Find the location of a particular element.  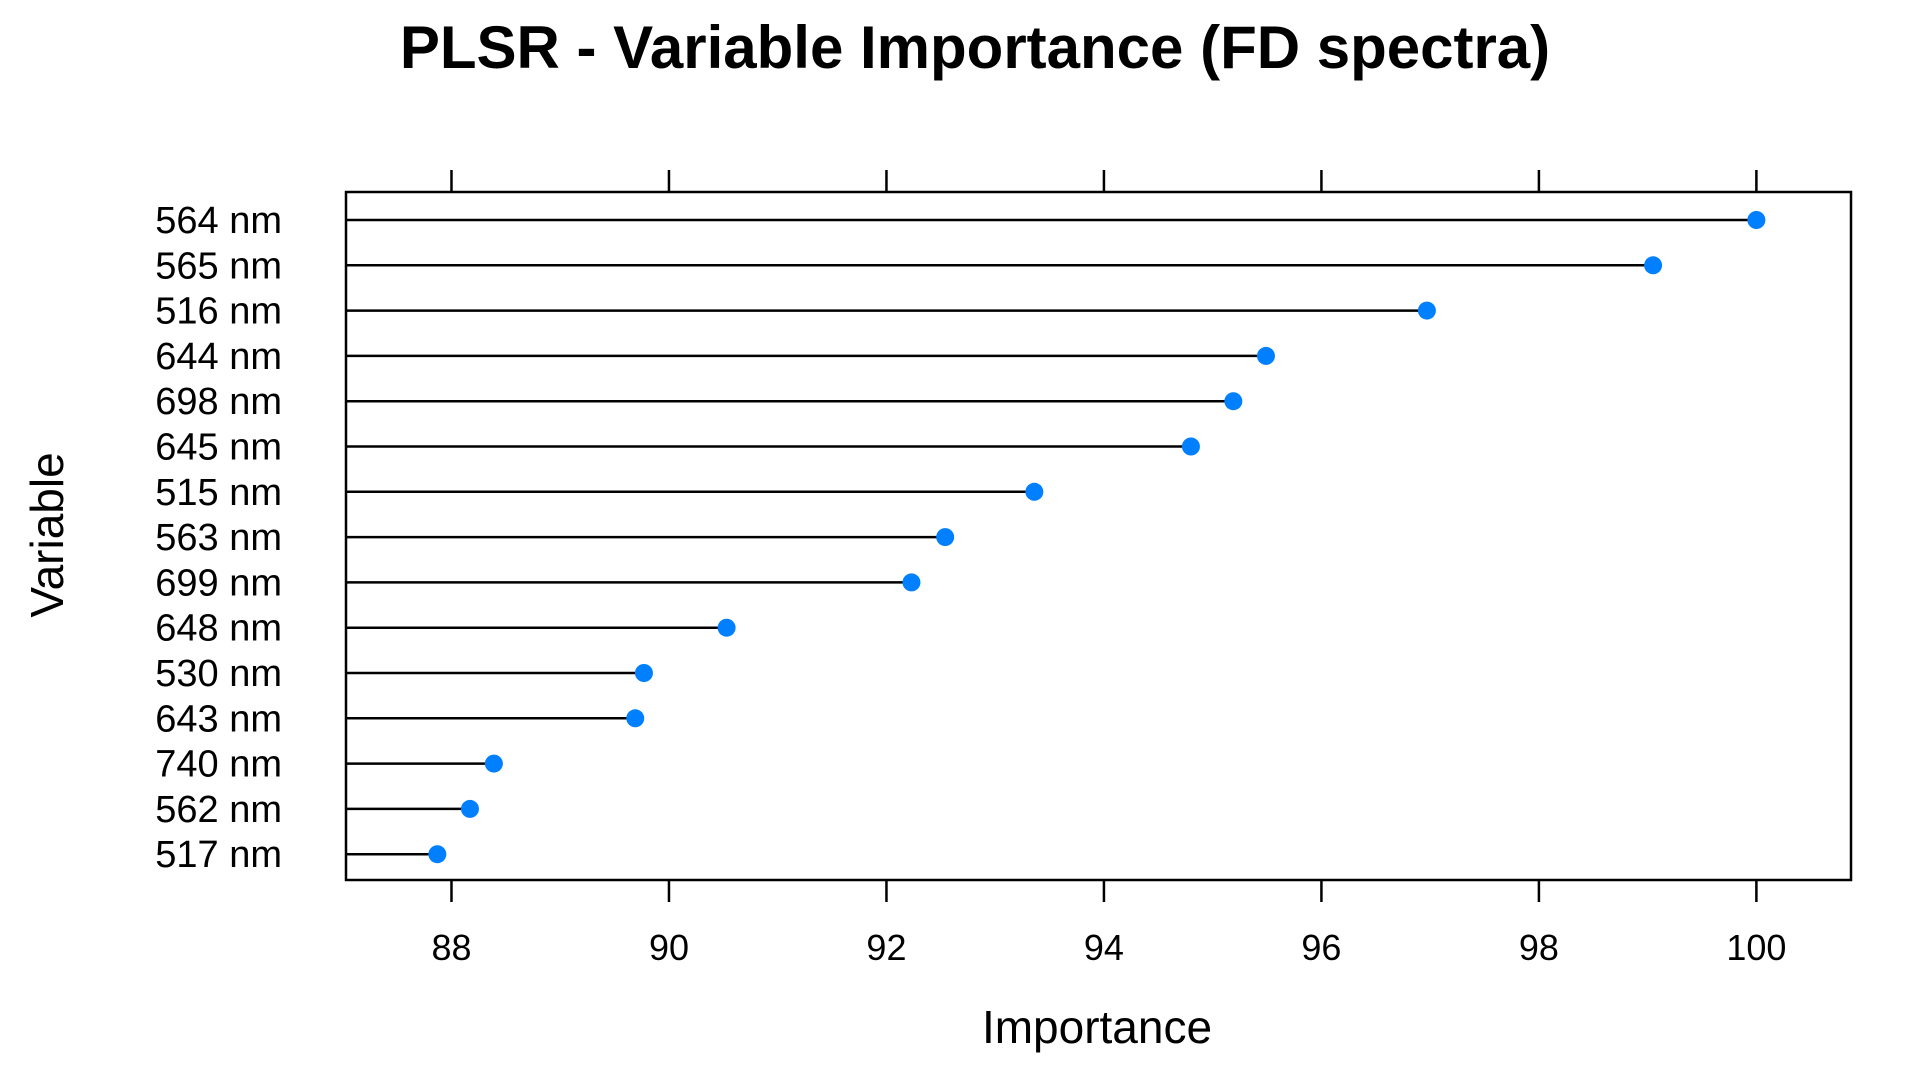

y-category-label: 563 nm is located at coordinates (218, 538).